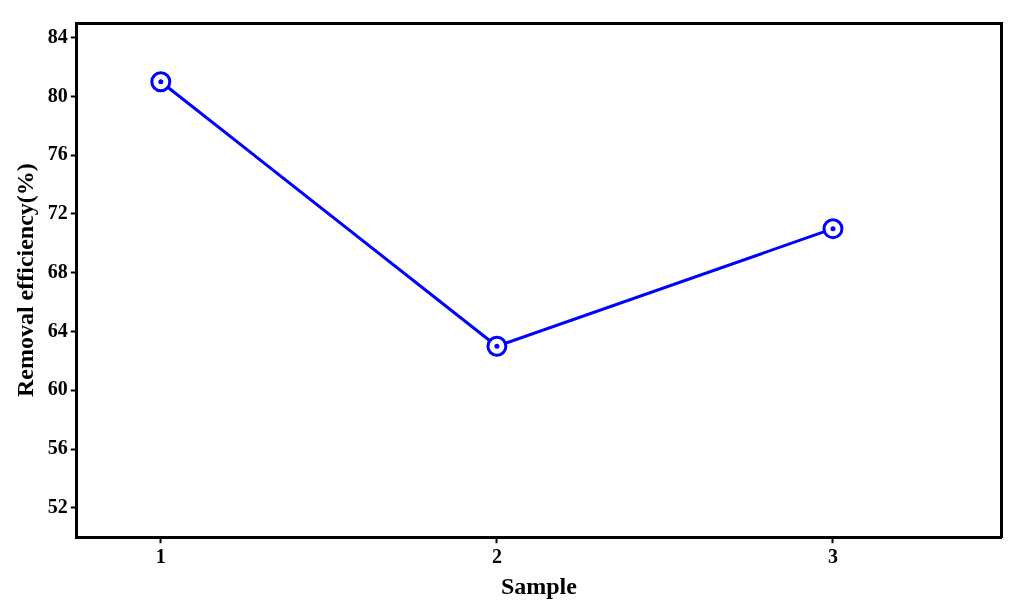  Describe the element at coordinates (57, 212) in the screenshot. I see `y-tick-label: 72` at that location.